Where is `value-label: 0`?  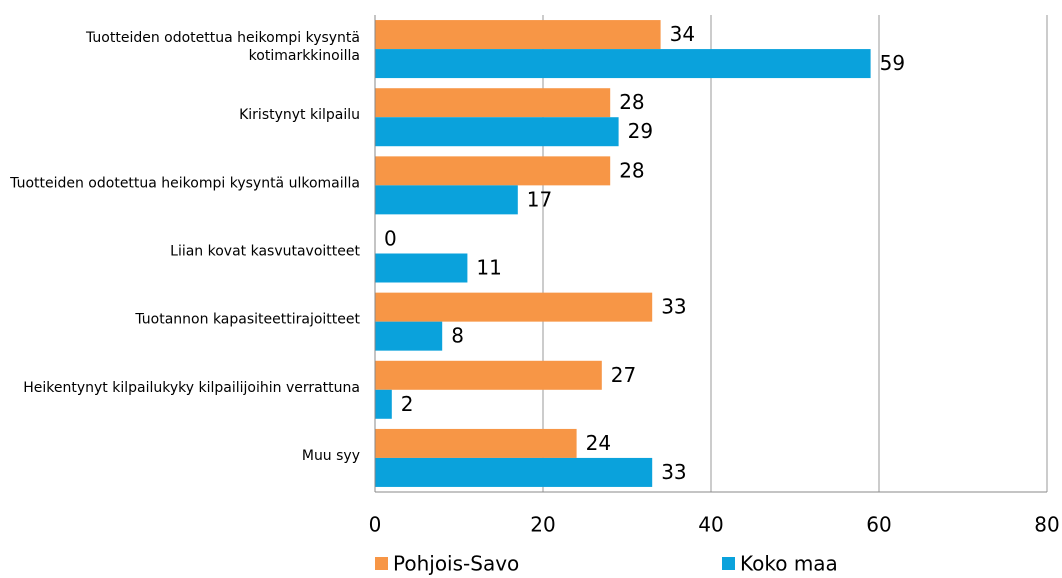 value-label: 0 is located at coordinates (390, 239).